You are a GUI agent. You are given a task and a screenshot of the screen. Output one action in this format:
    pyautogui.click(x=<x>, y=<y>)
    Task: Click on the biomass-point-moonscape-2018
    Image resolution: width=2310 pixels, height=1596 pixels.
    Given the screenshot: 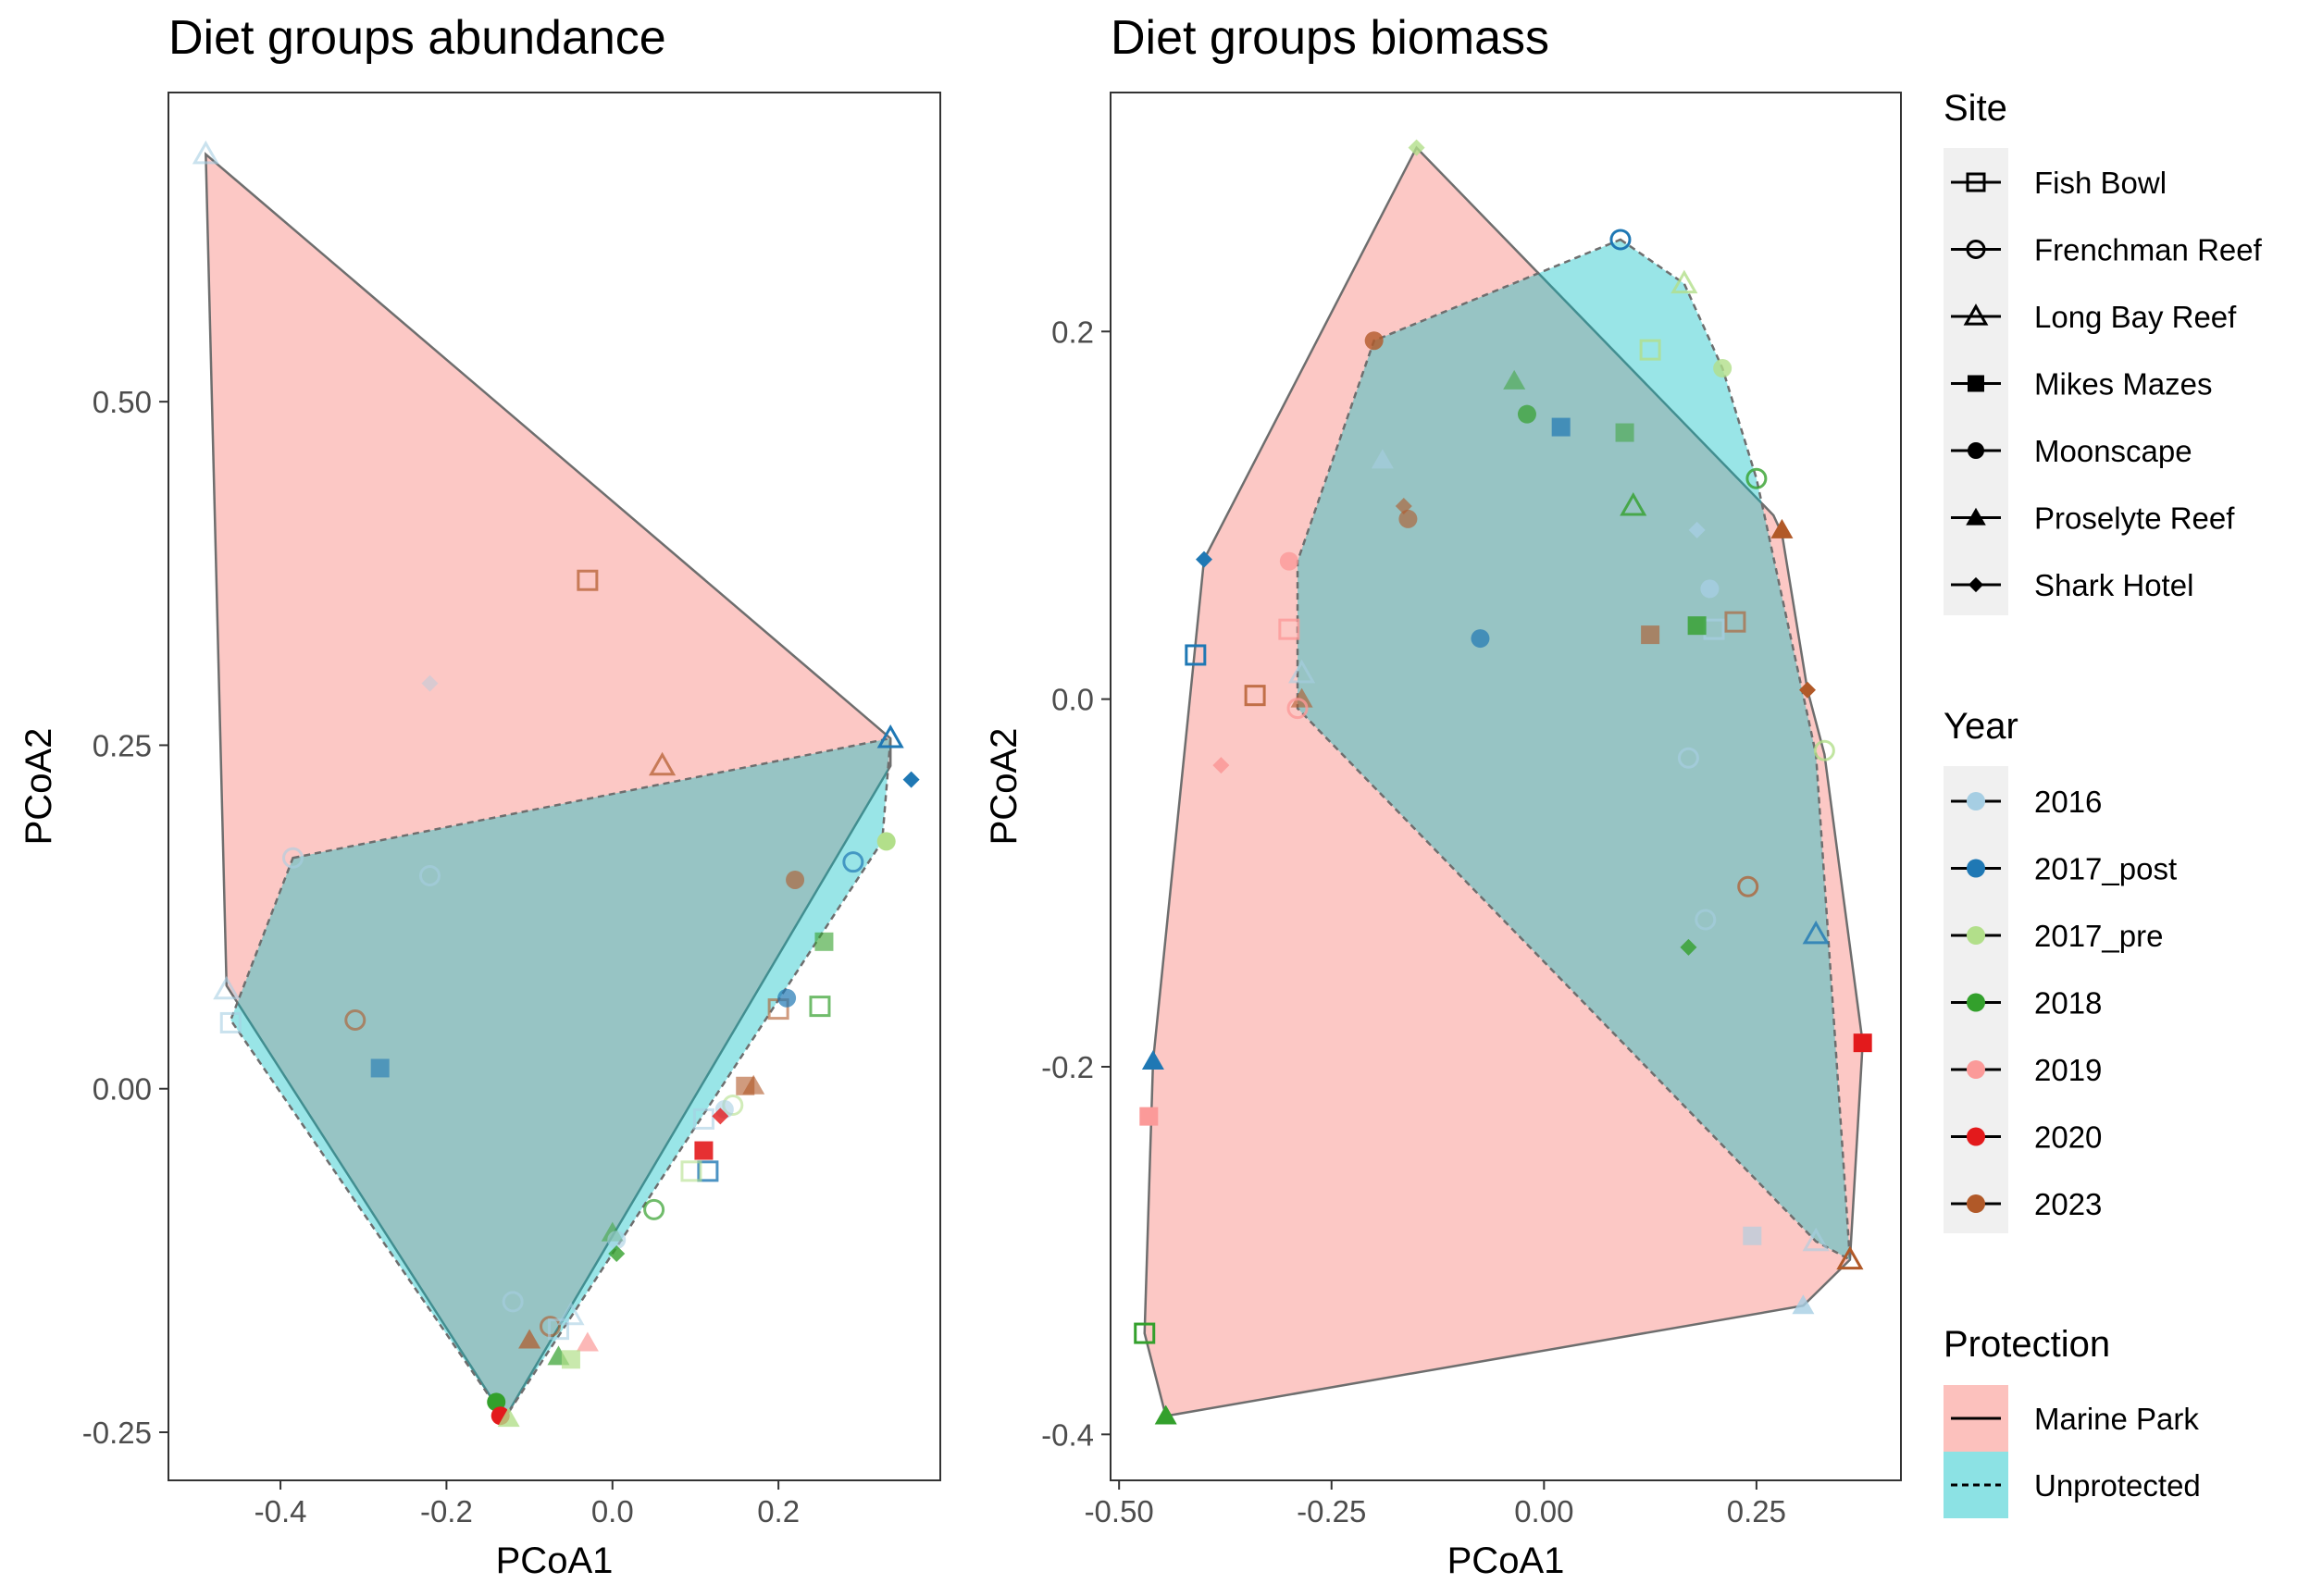 What is the action you would take?
    pyautogui.click(x=1526, y=414)
    